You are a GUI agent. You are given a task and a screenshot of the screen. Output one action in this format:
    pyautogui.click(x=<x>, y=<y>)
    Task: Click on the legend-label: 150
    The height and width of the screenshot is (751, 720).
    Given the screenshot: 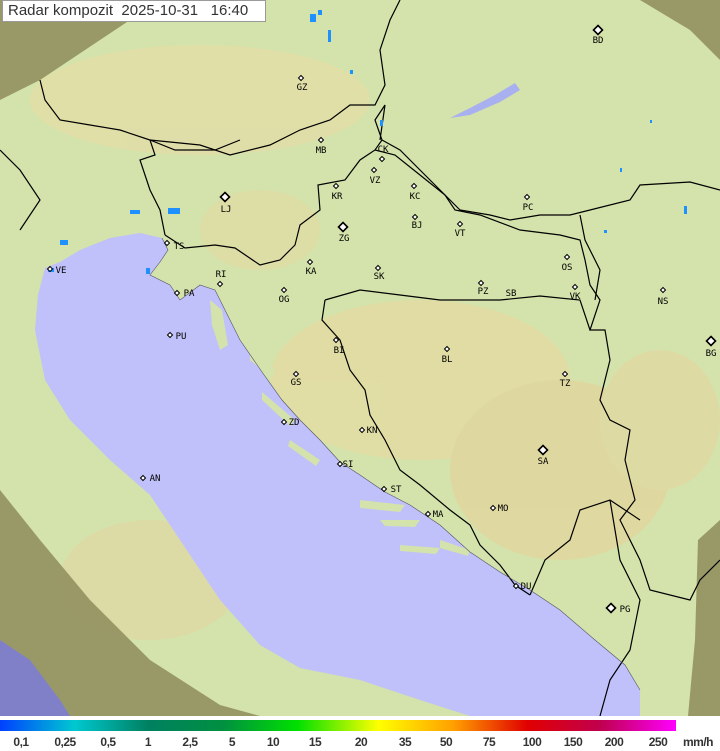 What is the action you would take?
    pyautogui.click(x=573, y=742)
    